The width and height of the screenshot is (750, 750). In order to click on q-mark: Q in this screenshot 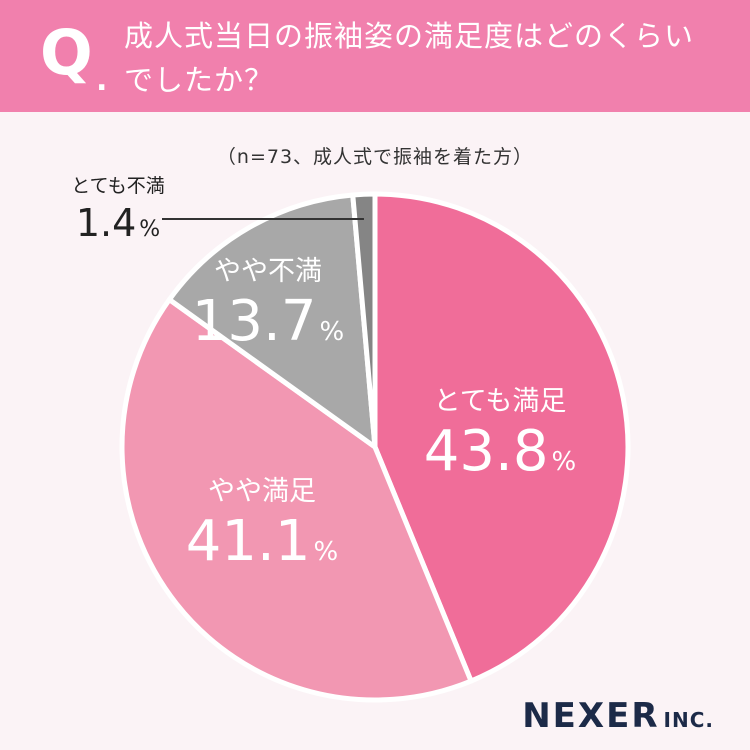, I will do `click(66, 52)`.